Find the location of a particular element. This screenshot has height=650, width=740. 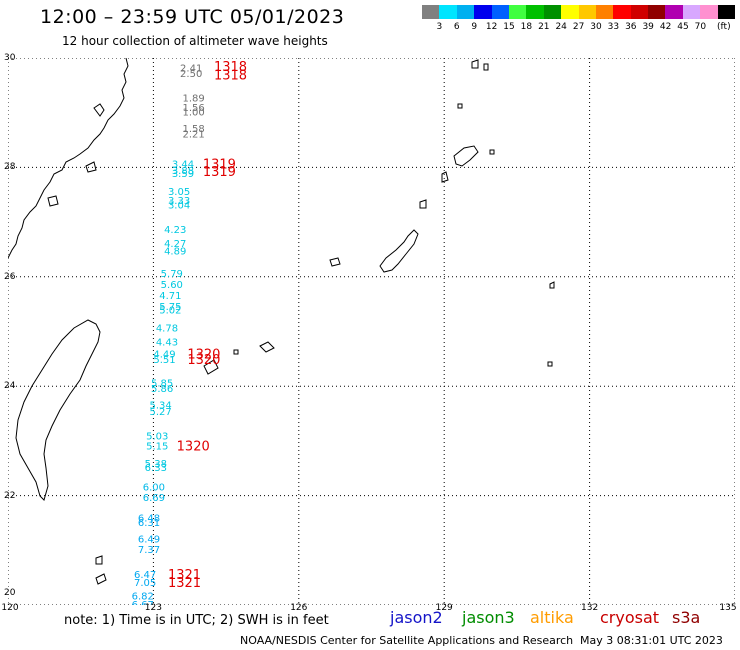

swh-value: 4.78 is located at coordinates (167, 329).